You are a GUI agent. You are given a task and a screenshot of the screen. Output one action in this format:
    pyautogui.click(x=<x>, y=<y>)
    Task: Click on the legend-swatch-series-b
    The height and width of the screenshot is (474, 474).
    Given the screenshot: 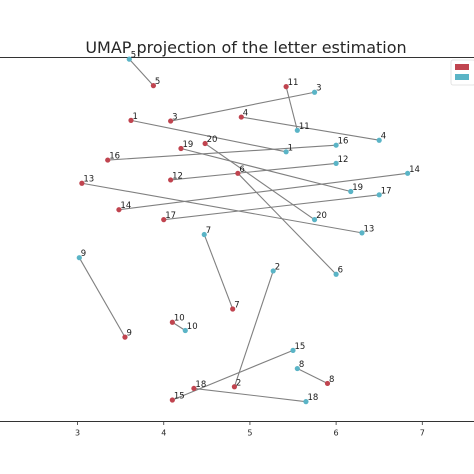 What is the action you would take?
    pyautogui.click(x=462, y=77)
    